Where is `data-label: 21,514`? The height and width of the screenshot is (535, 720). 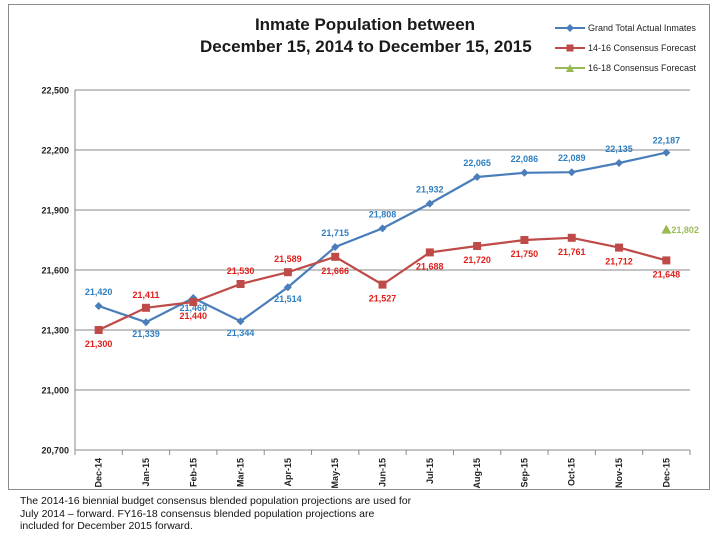
data-label: 21,514 is located at coordinates (288, 299).